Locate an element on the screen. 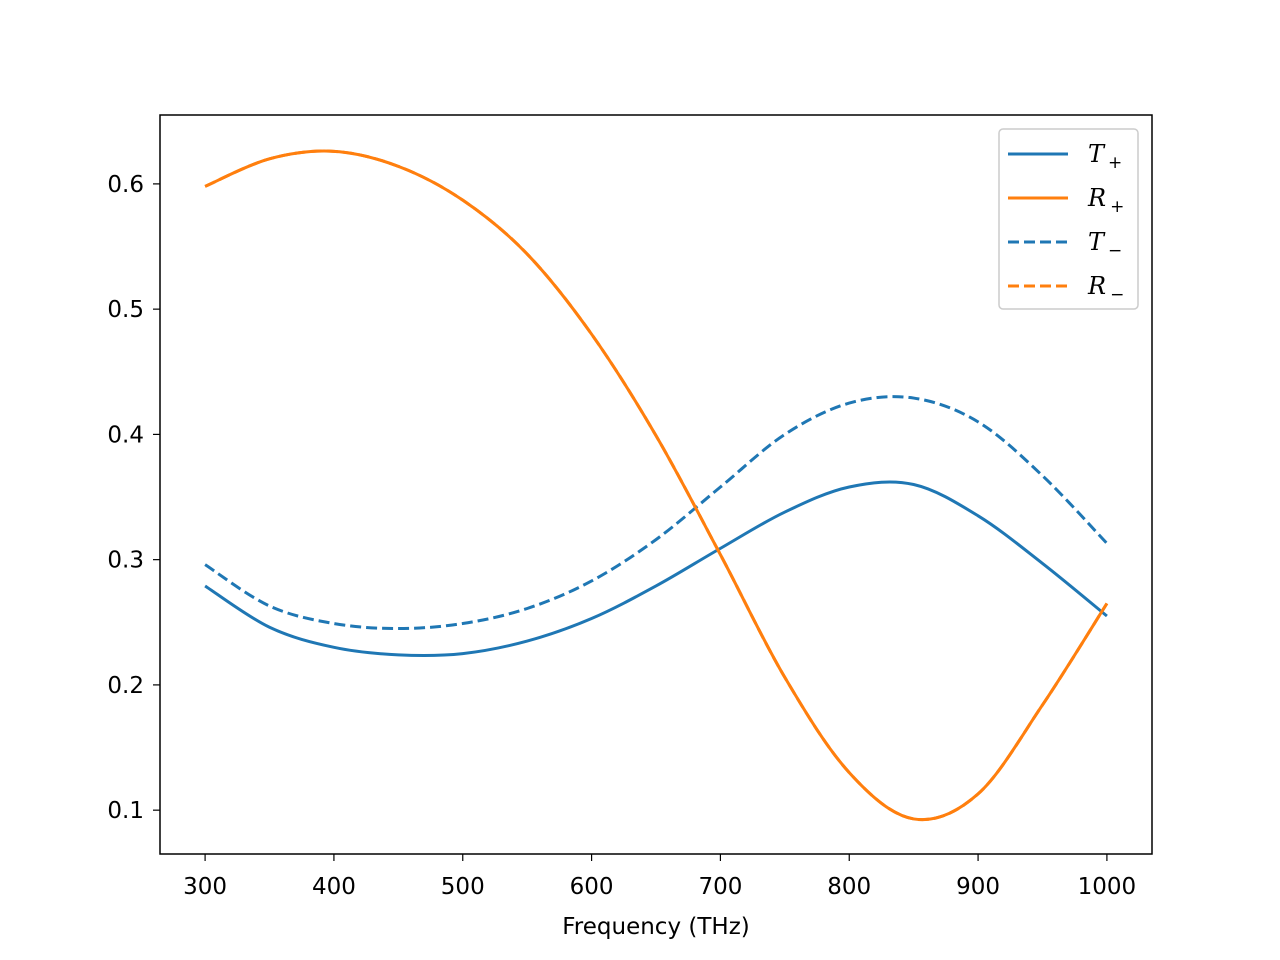 This screenshot has height=960, width=1280. y-tick-label: 0.2 is located at coordinates (125, 686).